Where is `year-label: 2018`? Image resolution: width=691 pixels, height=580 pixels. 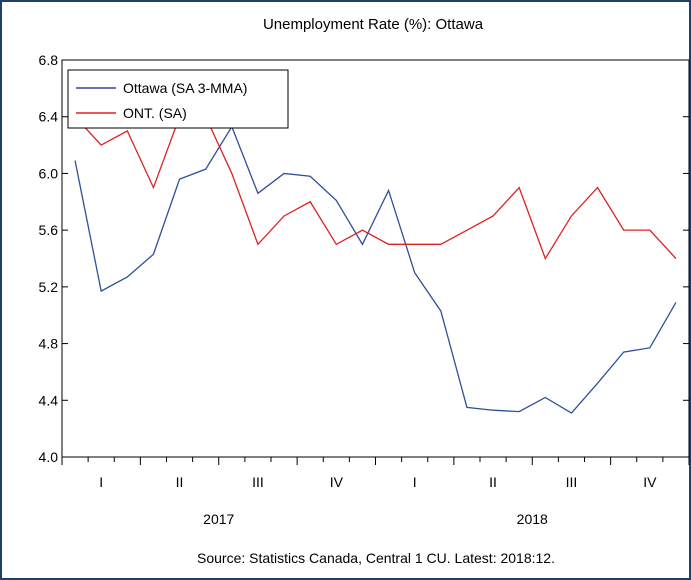 year-label: 2018 is located at coordinates (532, 519).